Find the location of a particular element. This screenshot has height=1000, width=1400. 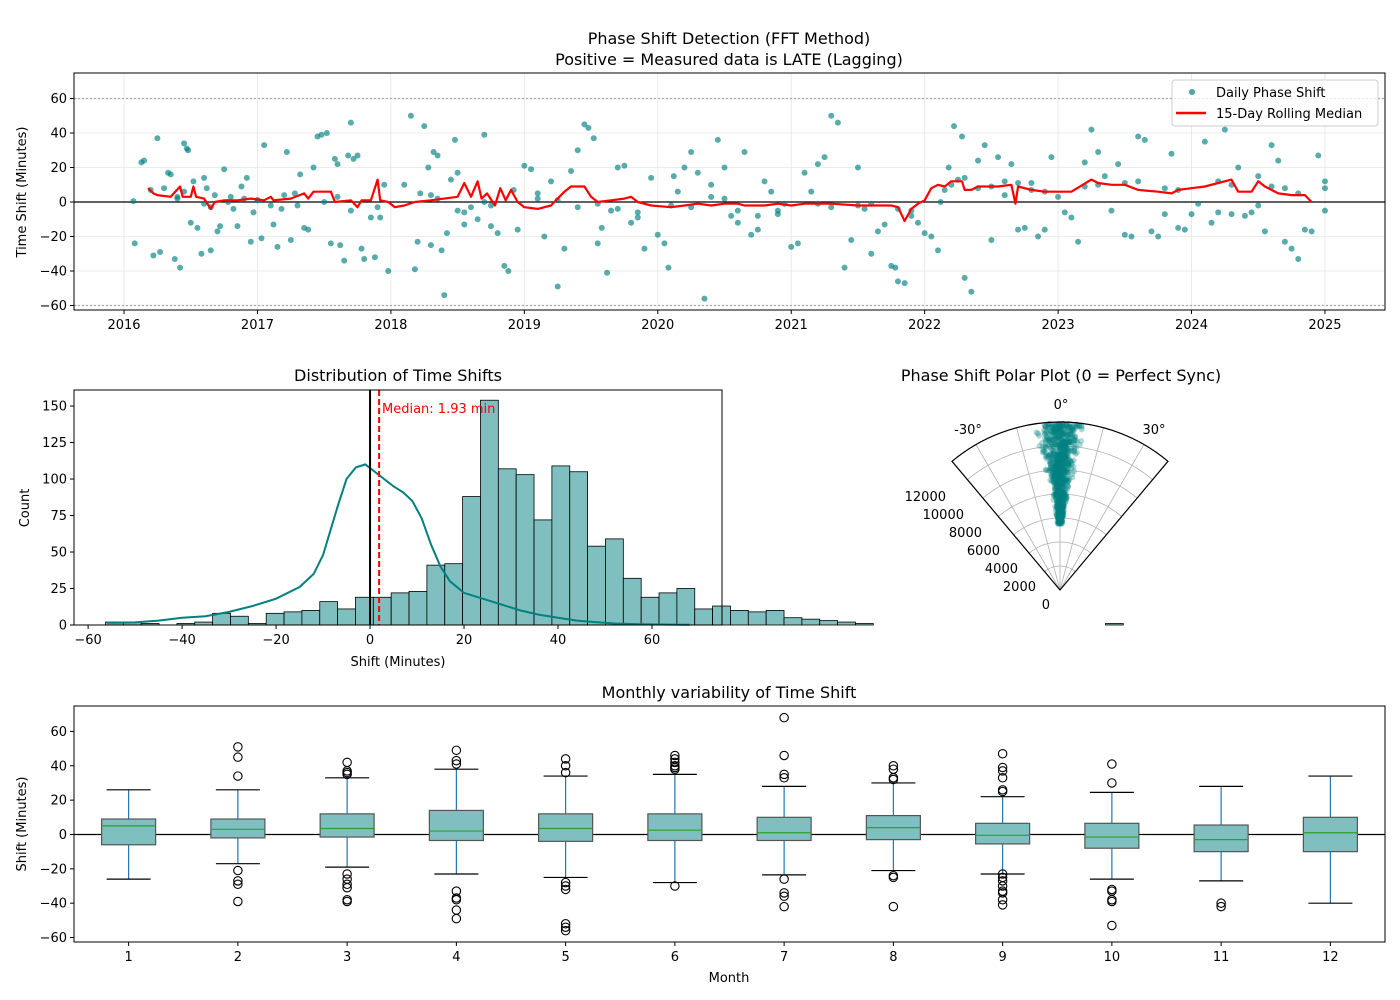

y-tick-label: 25 is located at coordinates (58, 589).